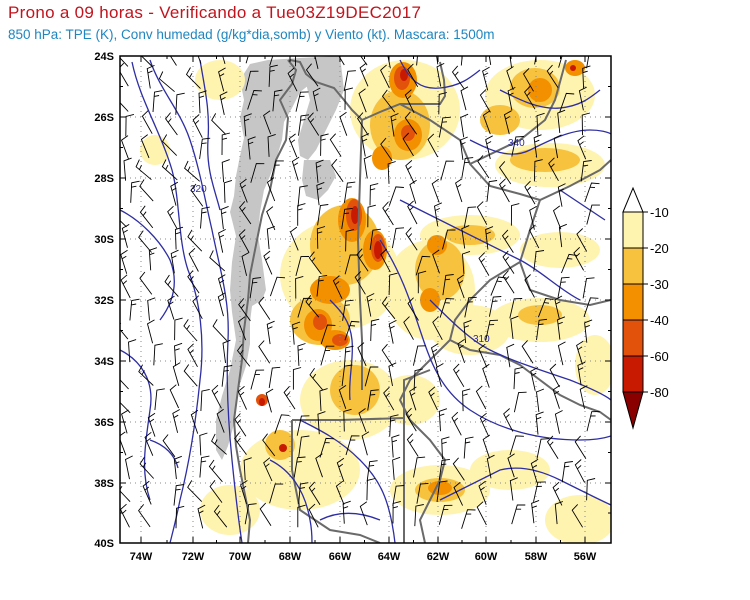 The image size is (750, 600). I want to click on lat-label: 34S, so click(104, 362).